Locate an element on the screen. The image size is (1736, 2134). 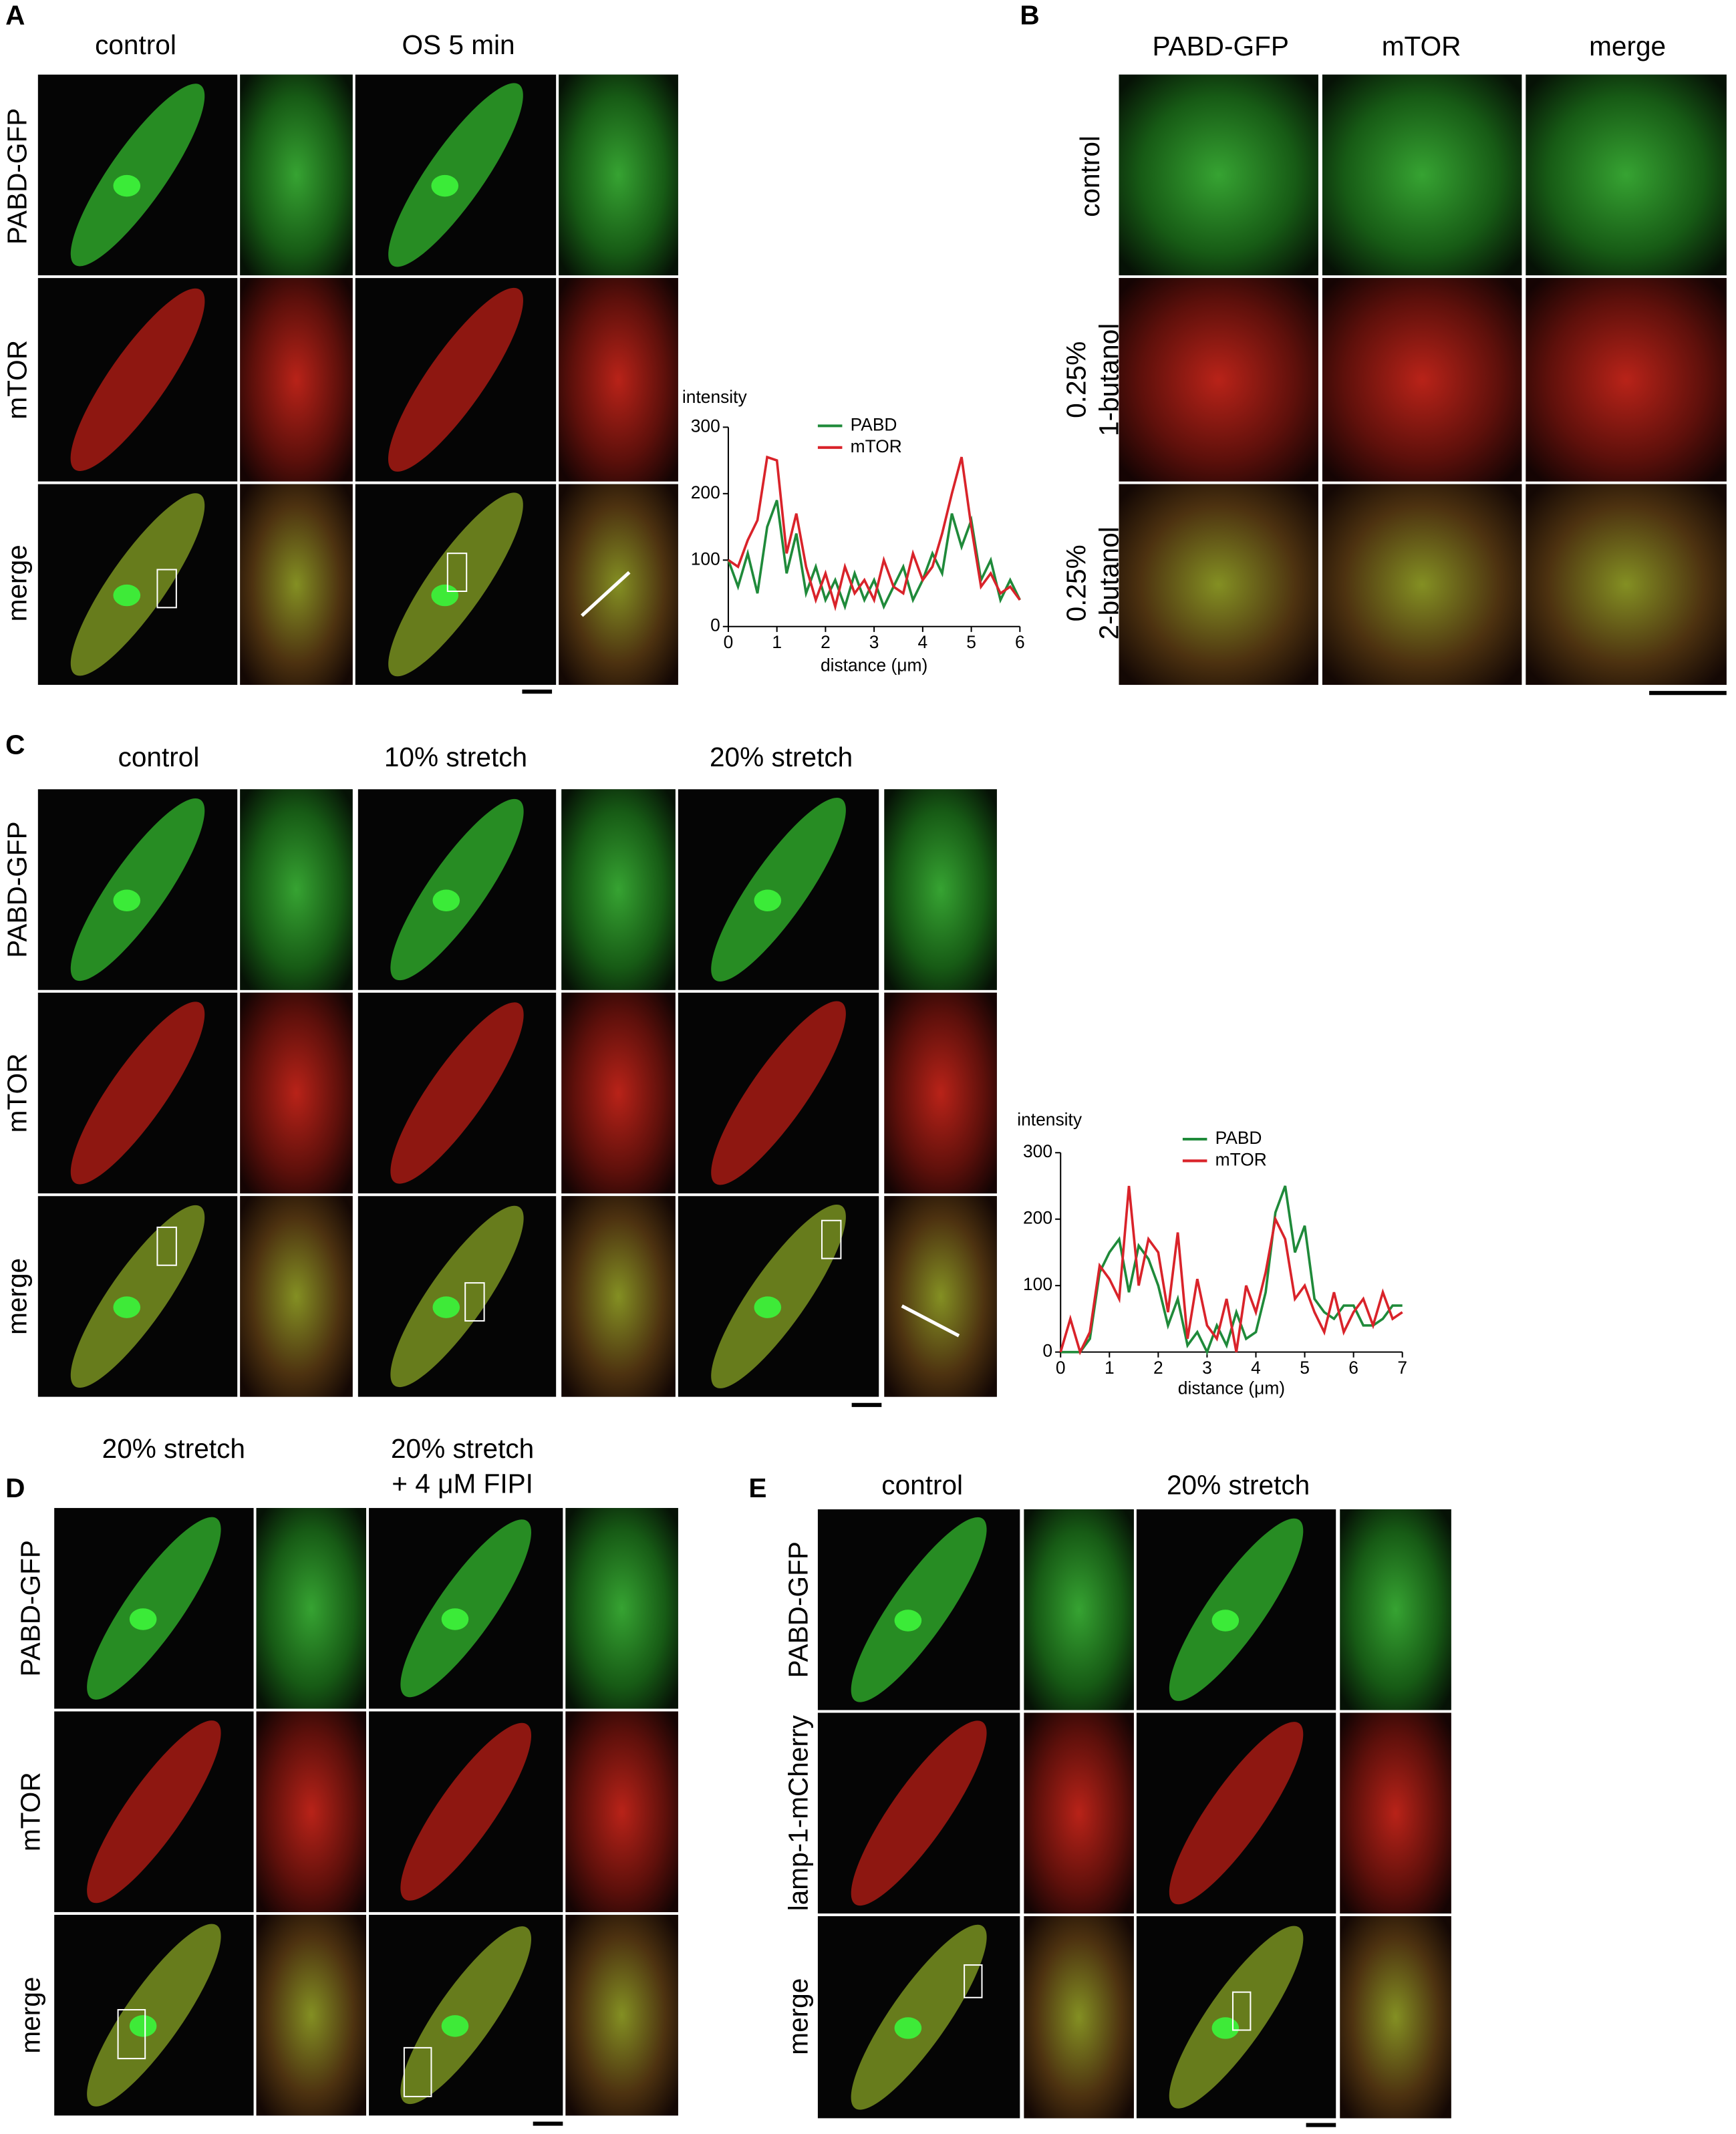
y-tick-label: 100 is located at coordinates (1037, 1284).